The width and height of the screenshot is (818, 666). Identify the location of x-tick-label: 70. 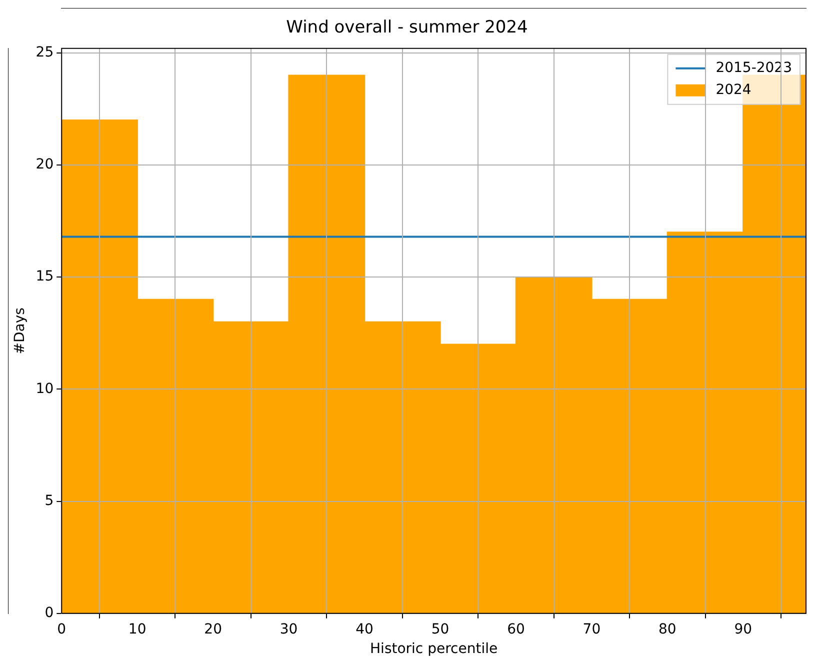
(591, 629).